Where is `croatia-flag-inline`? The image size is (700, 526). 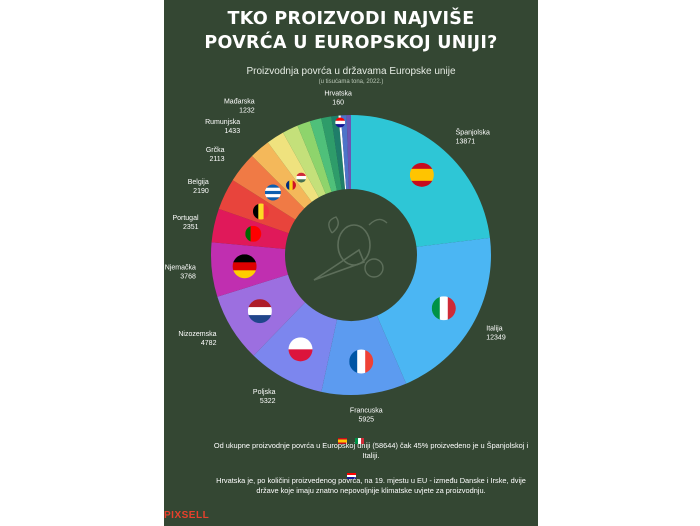 croatia-flag-inline is located at coordinates (351, 476).